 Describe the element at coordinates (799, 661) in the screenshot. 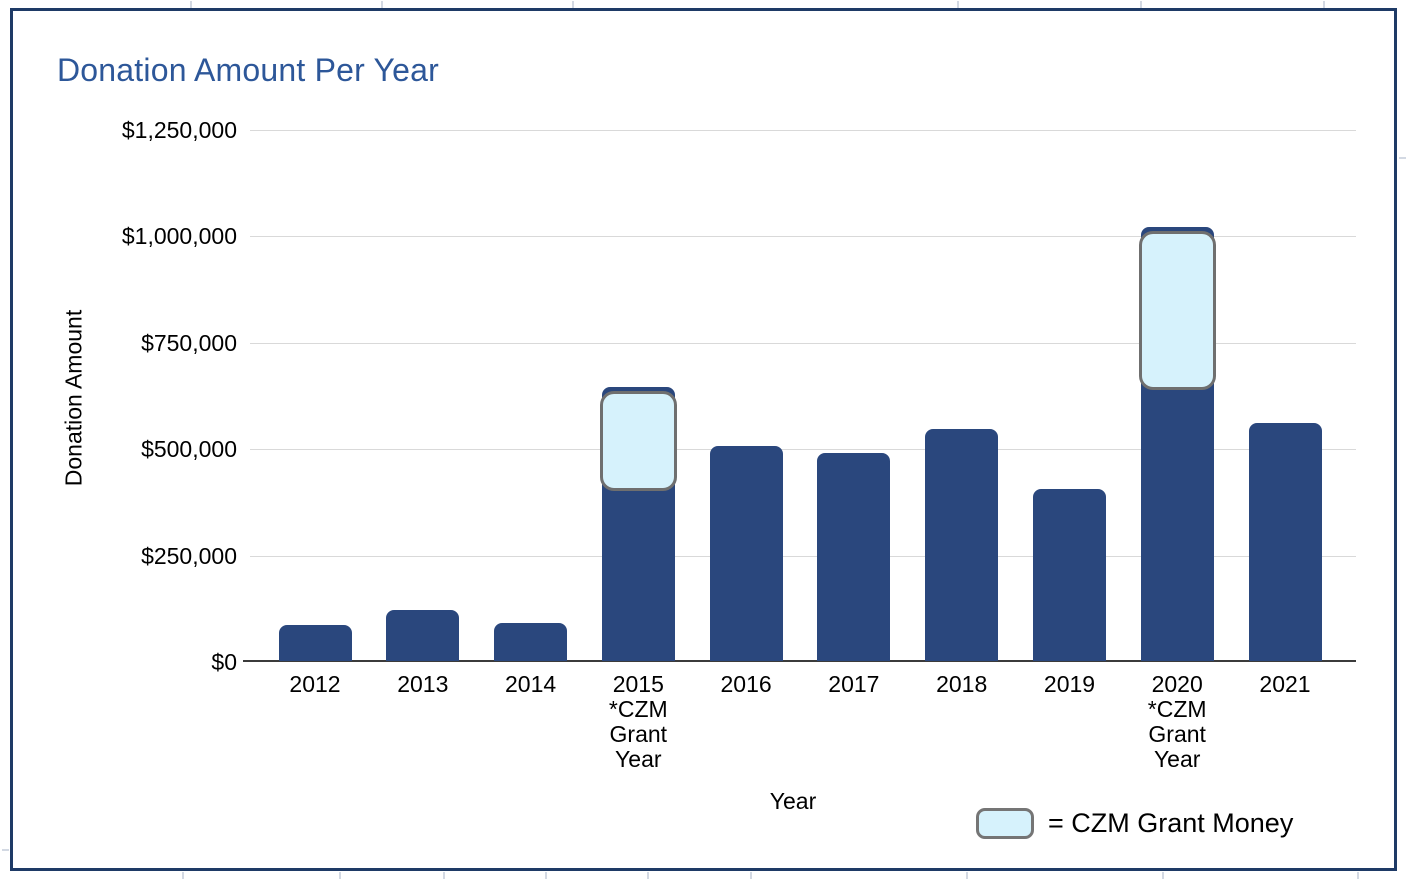

I see `x-axis-baseline` at that location.